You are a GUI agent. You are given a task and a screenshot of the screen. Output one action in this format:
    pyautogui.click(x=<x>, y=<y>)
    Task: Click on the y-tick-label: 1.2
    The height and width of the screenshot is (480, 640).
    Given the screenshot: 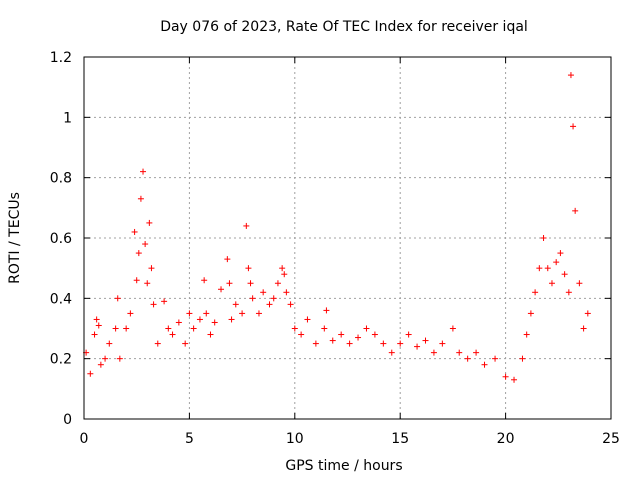 What is the action you would take?
    pyautogui.click(x=61, y=58)
    